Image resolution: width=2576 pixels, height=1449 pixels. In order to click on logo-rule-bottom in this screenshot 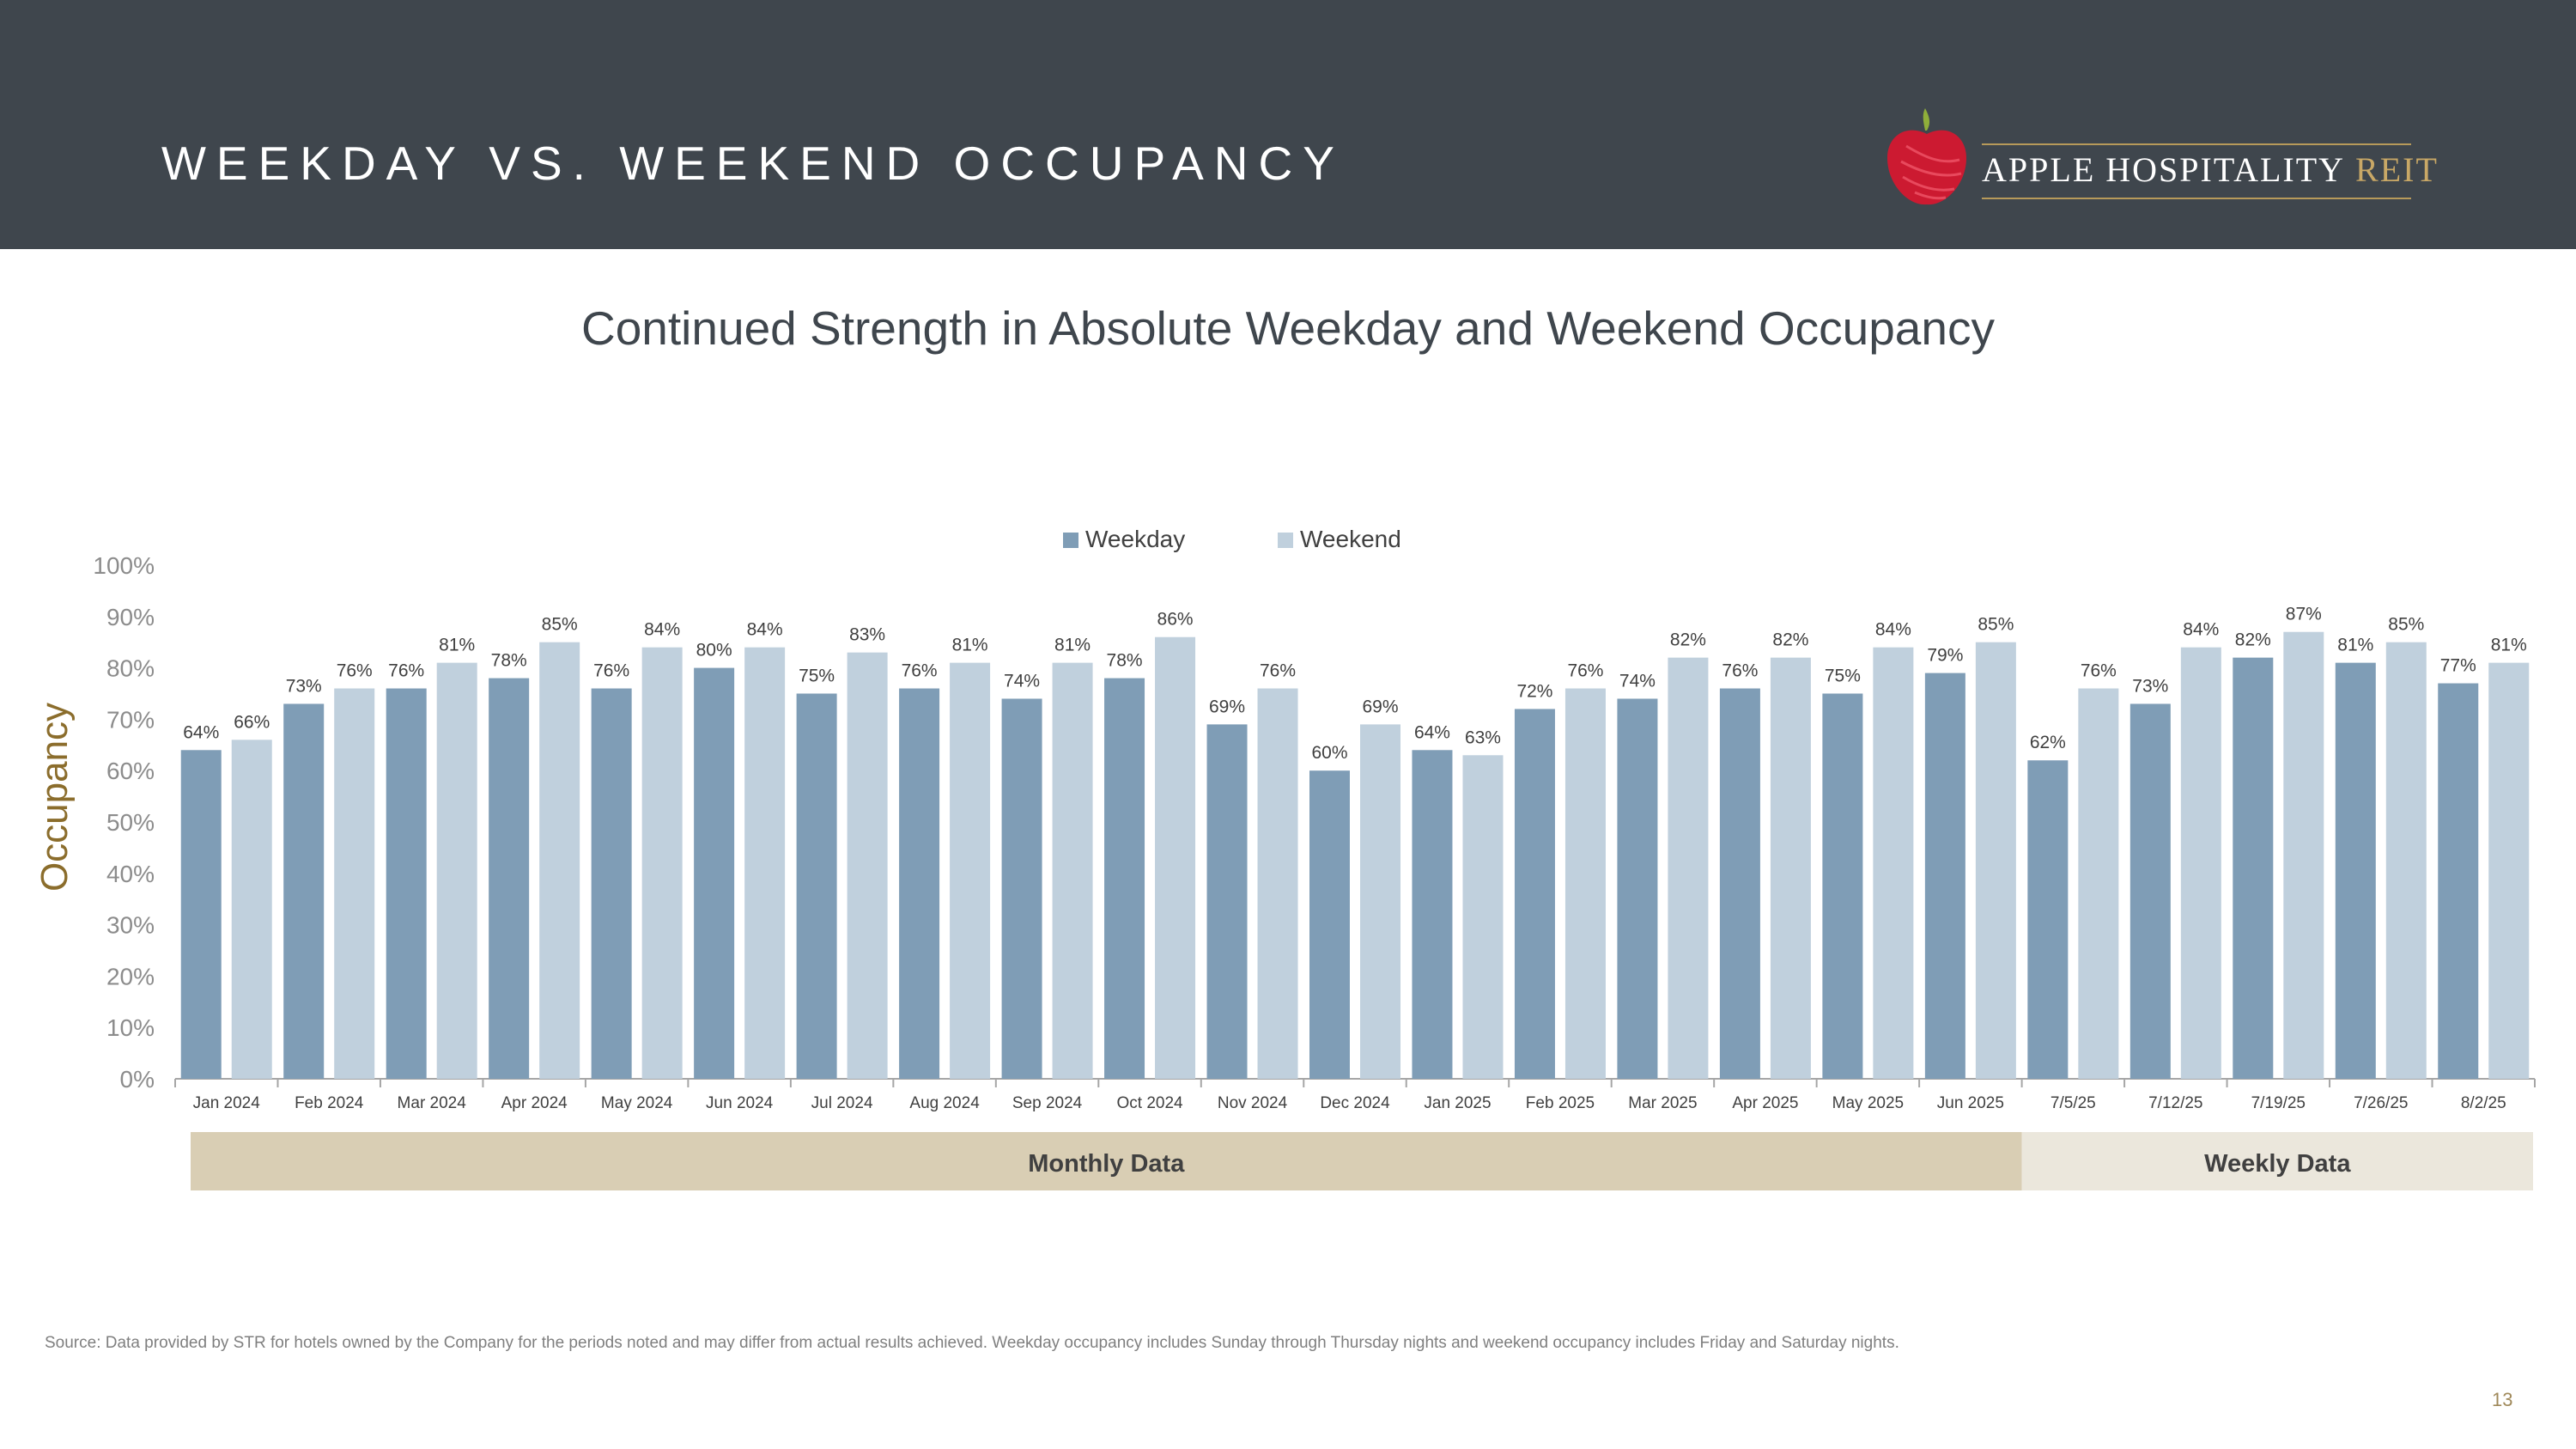, I will do `click(2196, 198)`.